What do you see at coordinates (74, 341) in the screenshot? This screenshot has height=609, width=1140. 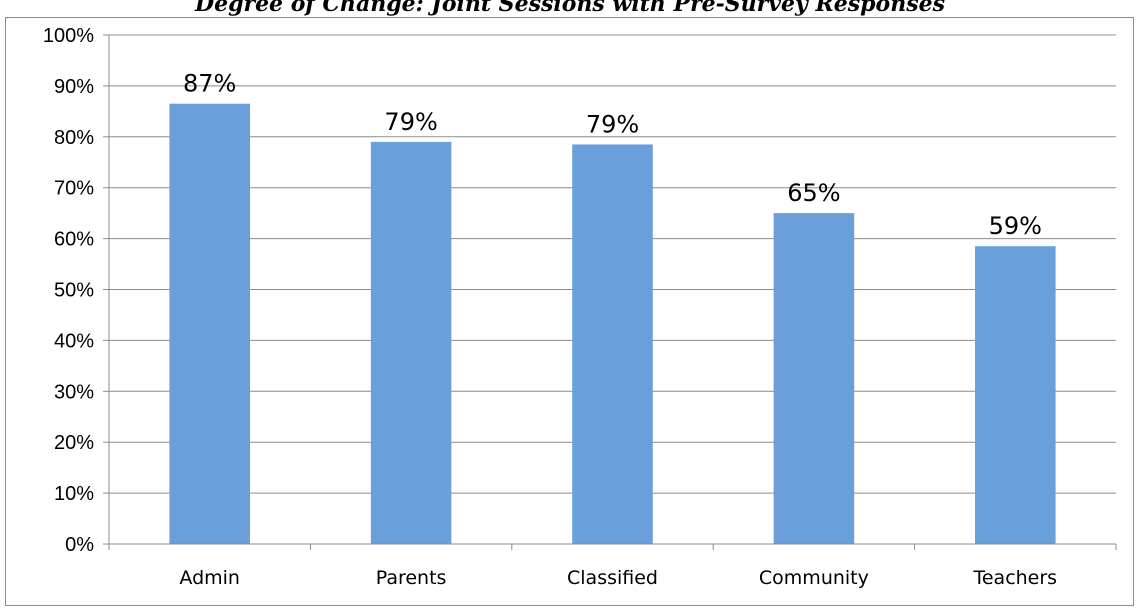 I see `y-tick-label: 40%` at bounding box center [74, 341].